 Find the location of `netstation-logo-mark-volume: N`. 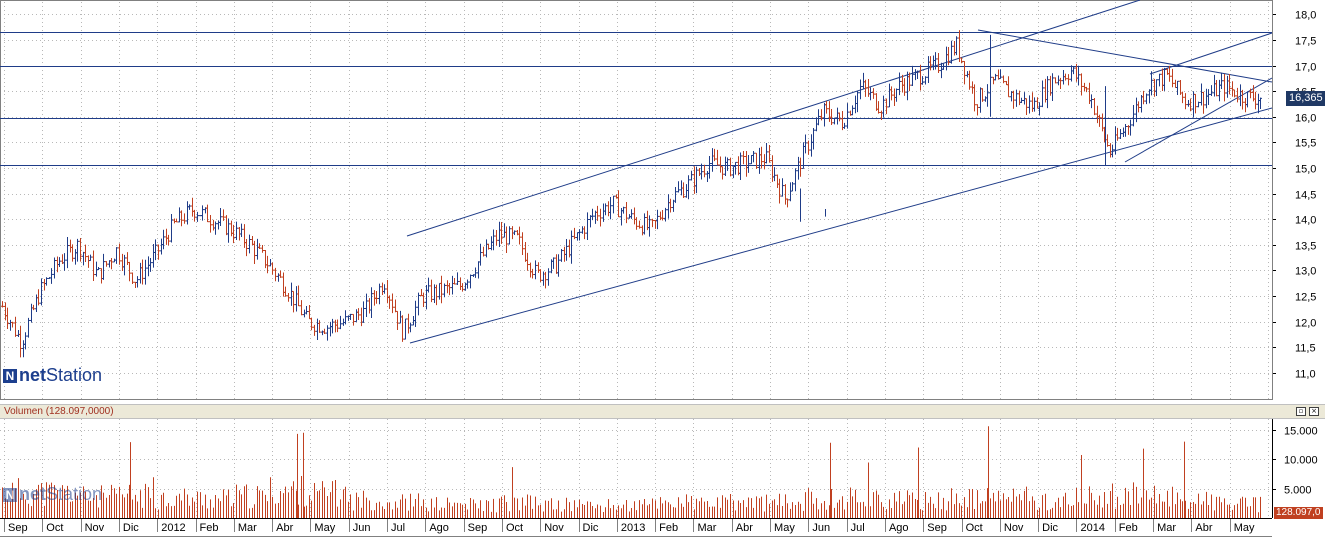

netstation-logo-mark-volume: N is located at coordinates (10, 495).